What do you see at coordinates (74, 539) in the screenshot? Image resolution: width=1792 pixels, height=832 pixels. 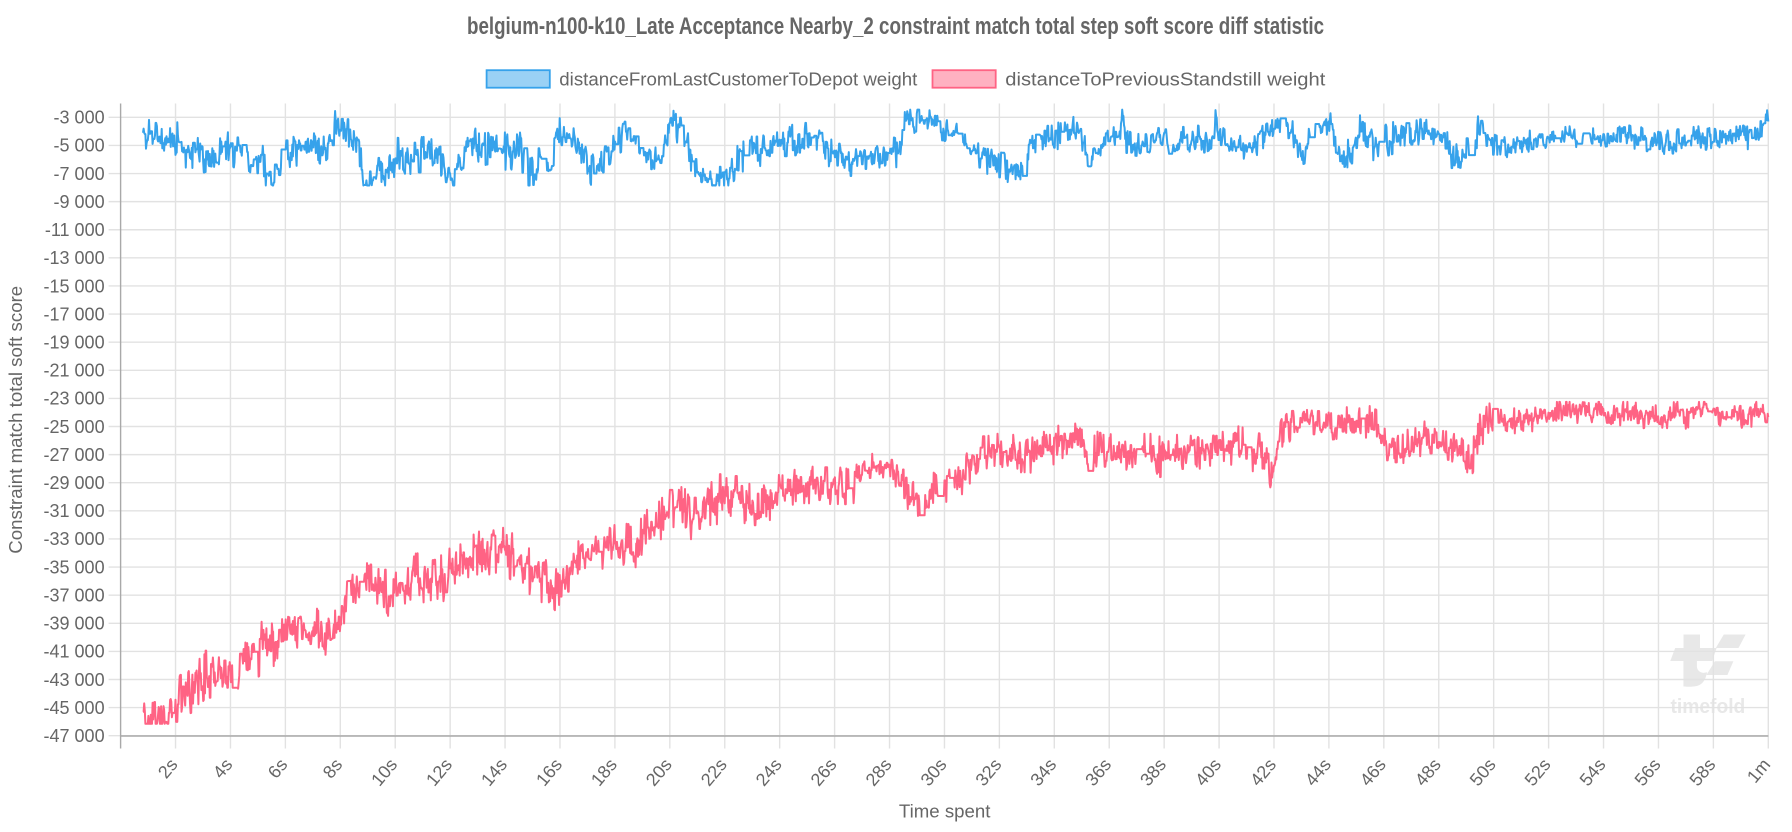 I see `svg-text: -33 000` at bounding box center [74, 539].